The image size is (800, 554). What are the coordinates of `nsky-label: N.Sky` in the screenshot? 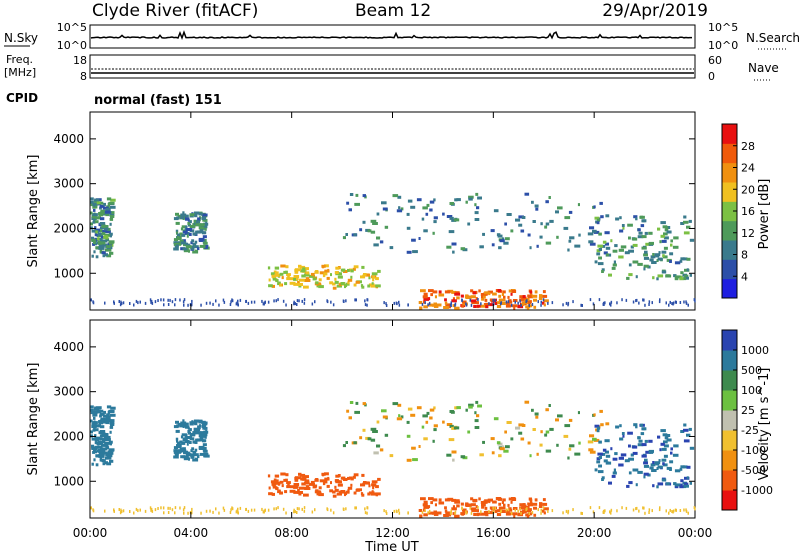 It's located at (21, 38).